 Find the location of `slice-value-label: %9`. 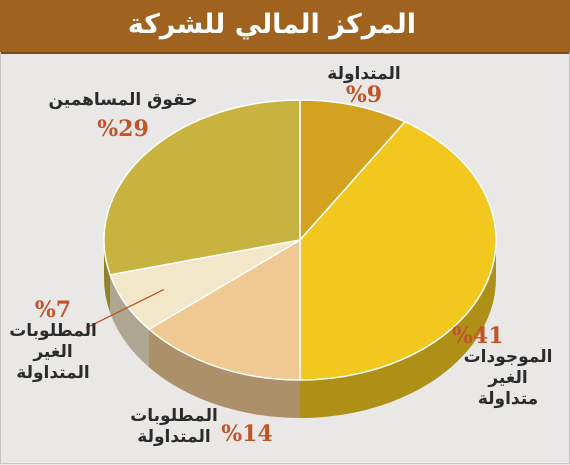

slice-value-label: %9 is located at coordinates (364, 95).